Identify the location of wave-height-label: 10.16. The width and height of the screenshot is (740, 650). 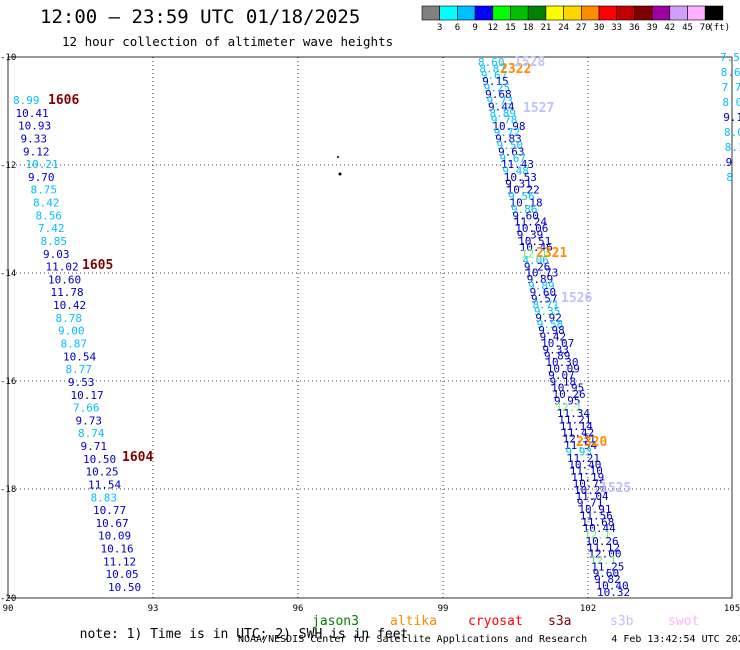
(117, 549).